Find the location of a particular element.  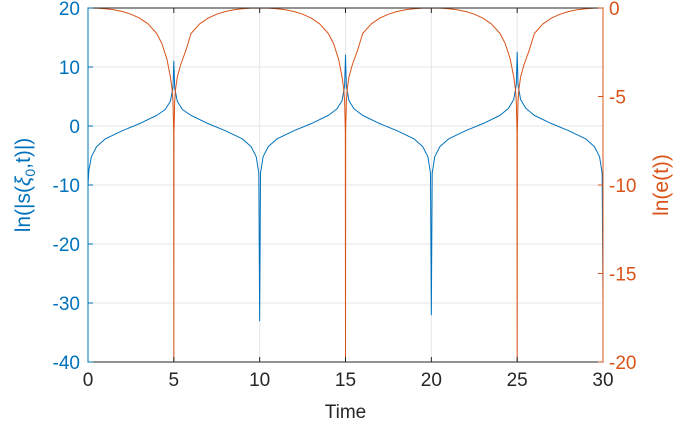

right-y-tick-label: -20 is located at coordinates (622, 363).